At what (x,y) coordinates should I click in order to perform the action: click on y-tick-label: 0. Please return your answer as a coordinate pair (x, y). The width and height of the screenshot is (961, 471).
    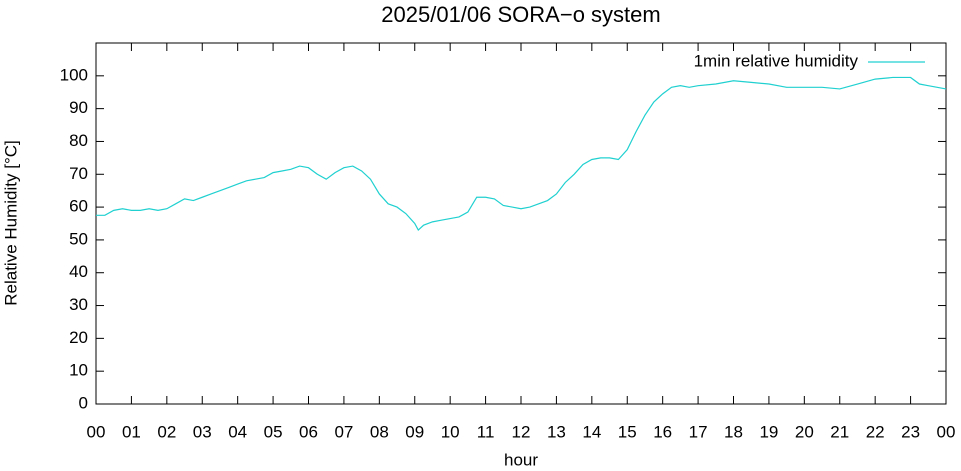
    Looking at the image, I should click on (83, 402).